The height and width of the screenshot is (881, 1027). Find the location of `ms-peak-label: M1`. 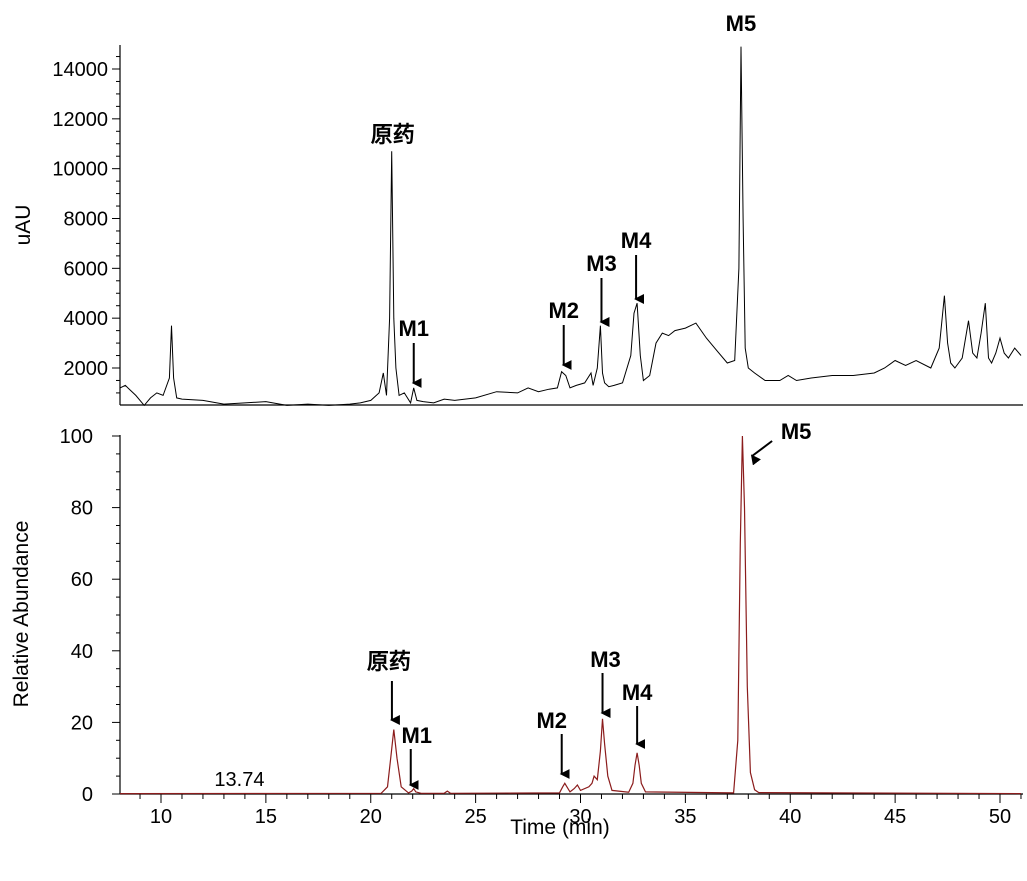

ms-peak-label: M1 is located at coordinates (416, 735).